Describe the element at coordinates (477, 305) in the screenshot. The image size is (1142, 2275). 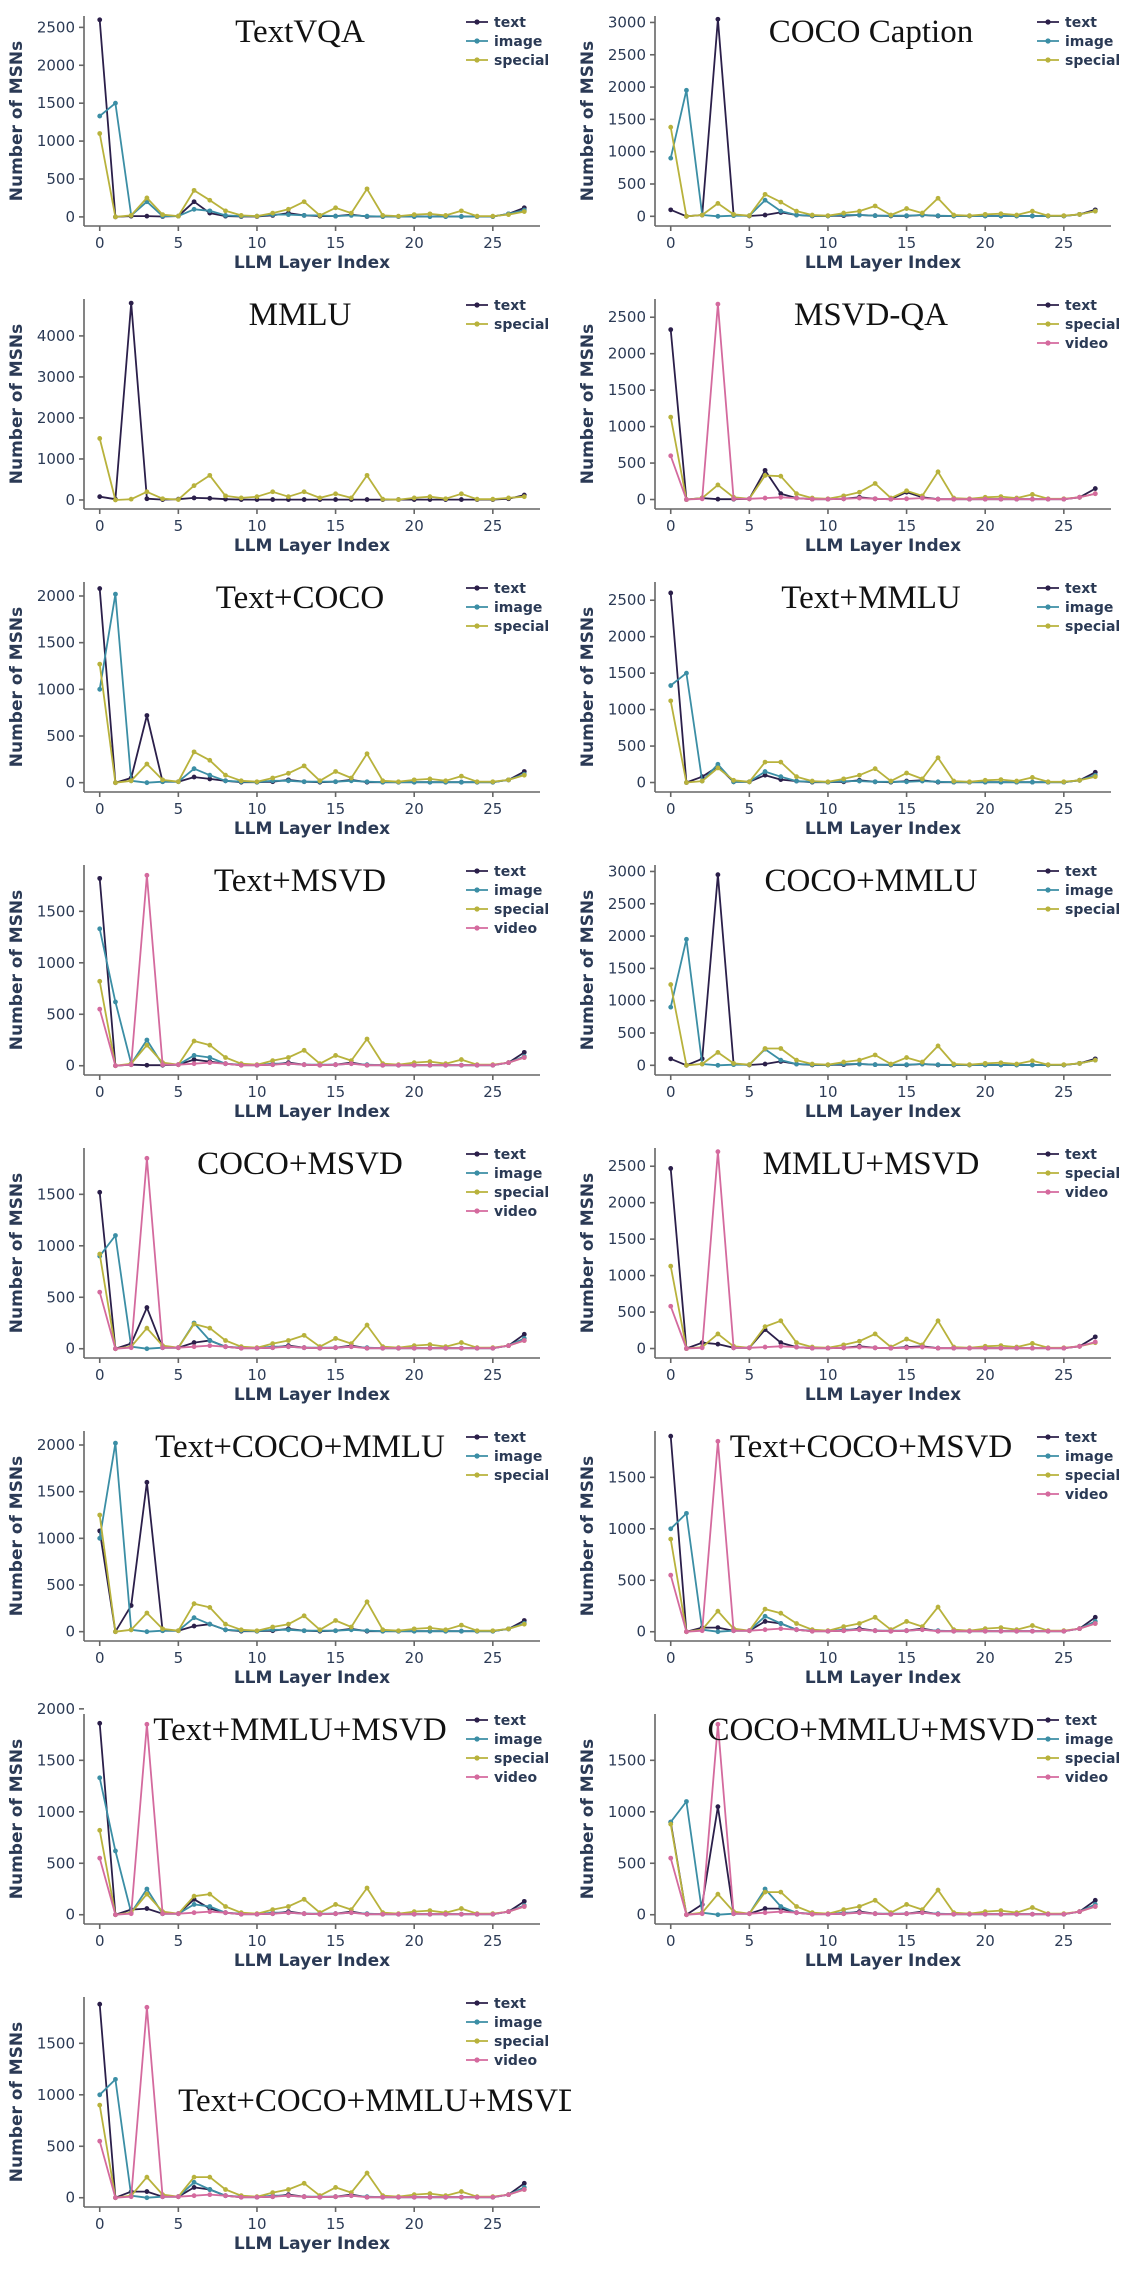
I see `legend-marker-text` at that location.